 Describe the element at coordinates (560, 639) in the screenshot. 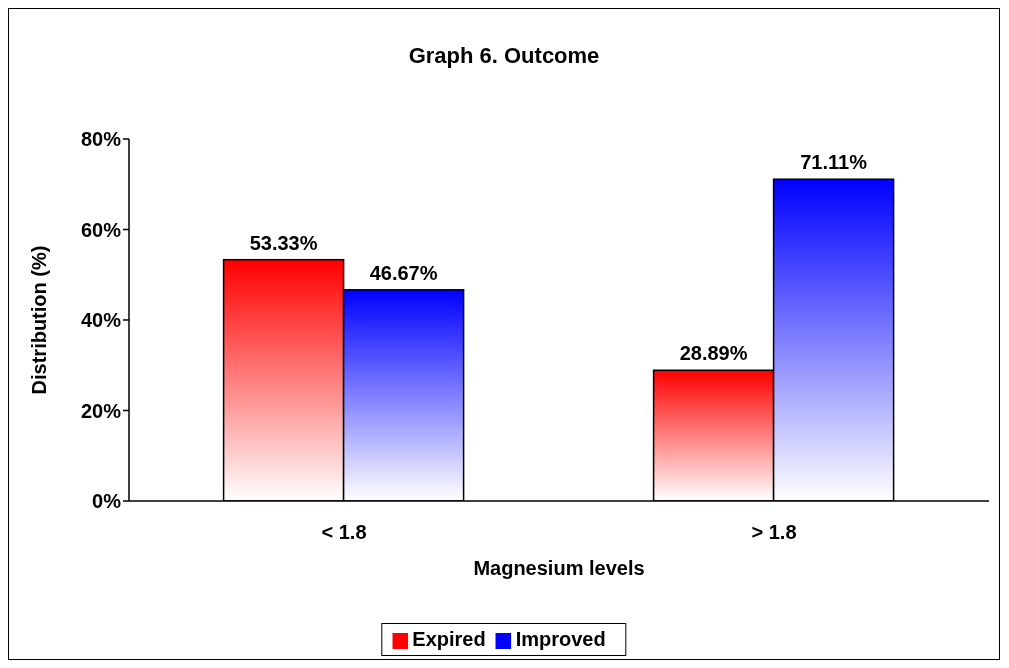

I see `legend-label: Improved` at that location.